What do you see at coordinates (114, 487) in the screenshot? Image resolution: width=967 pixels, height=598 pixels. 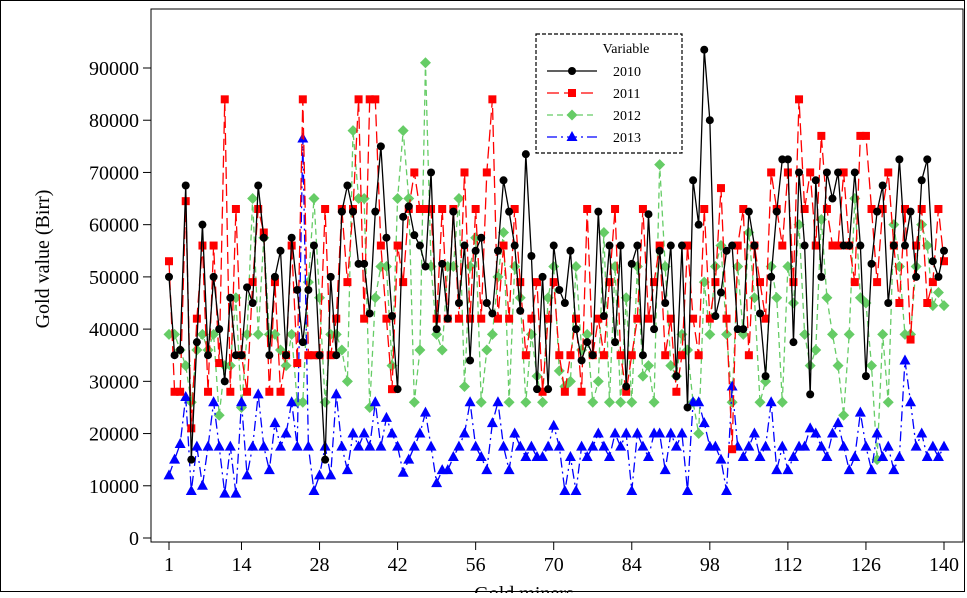 I see `y-tick-label: 10000` at bounding box center [114, 487].